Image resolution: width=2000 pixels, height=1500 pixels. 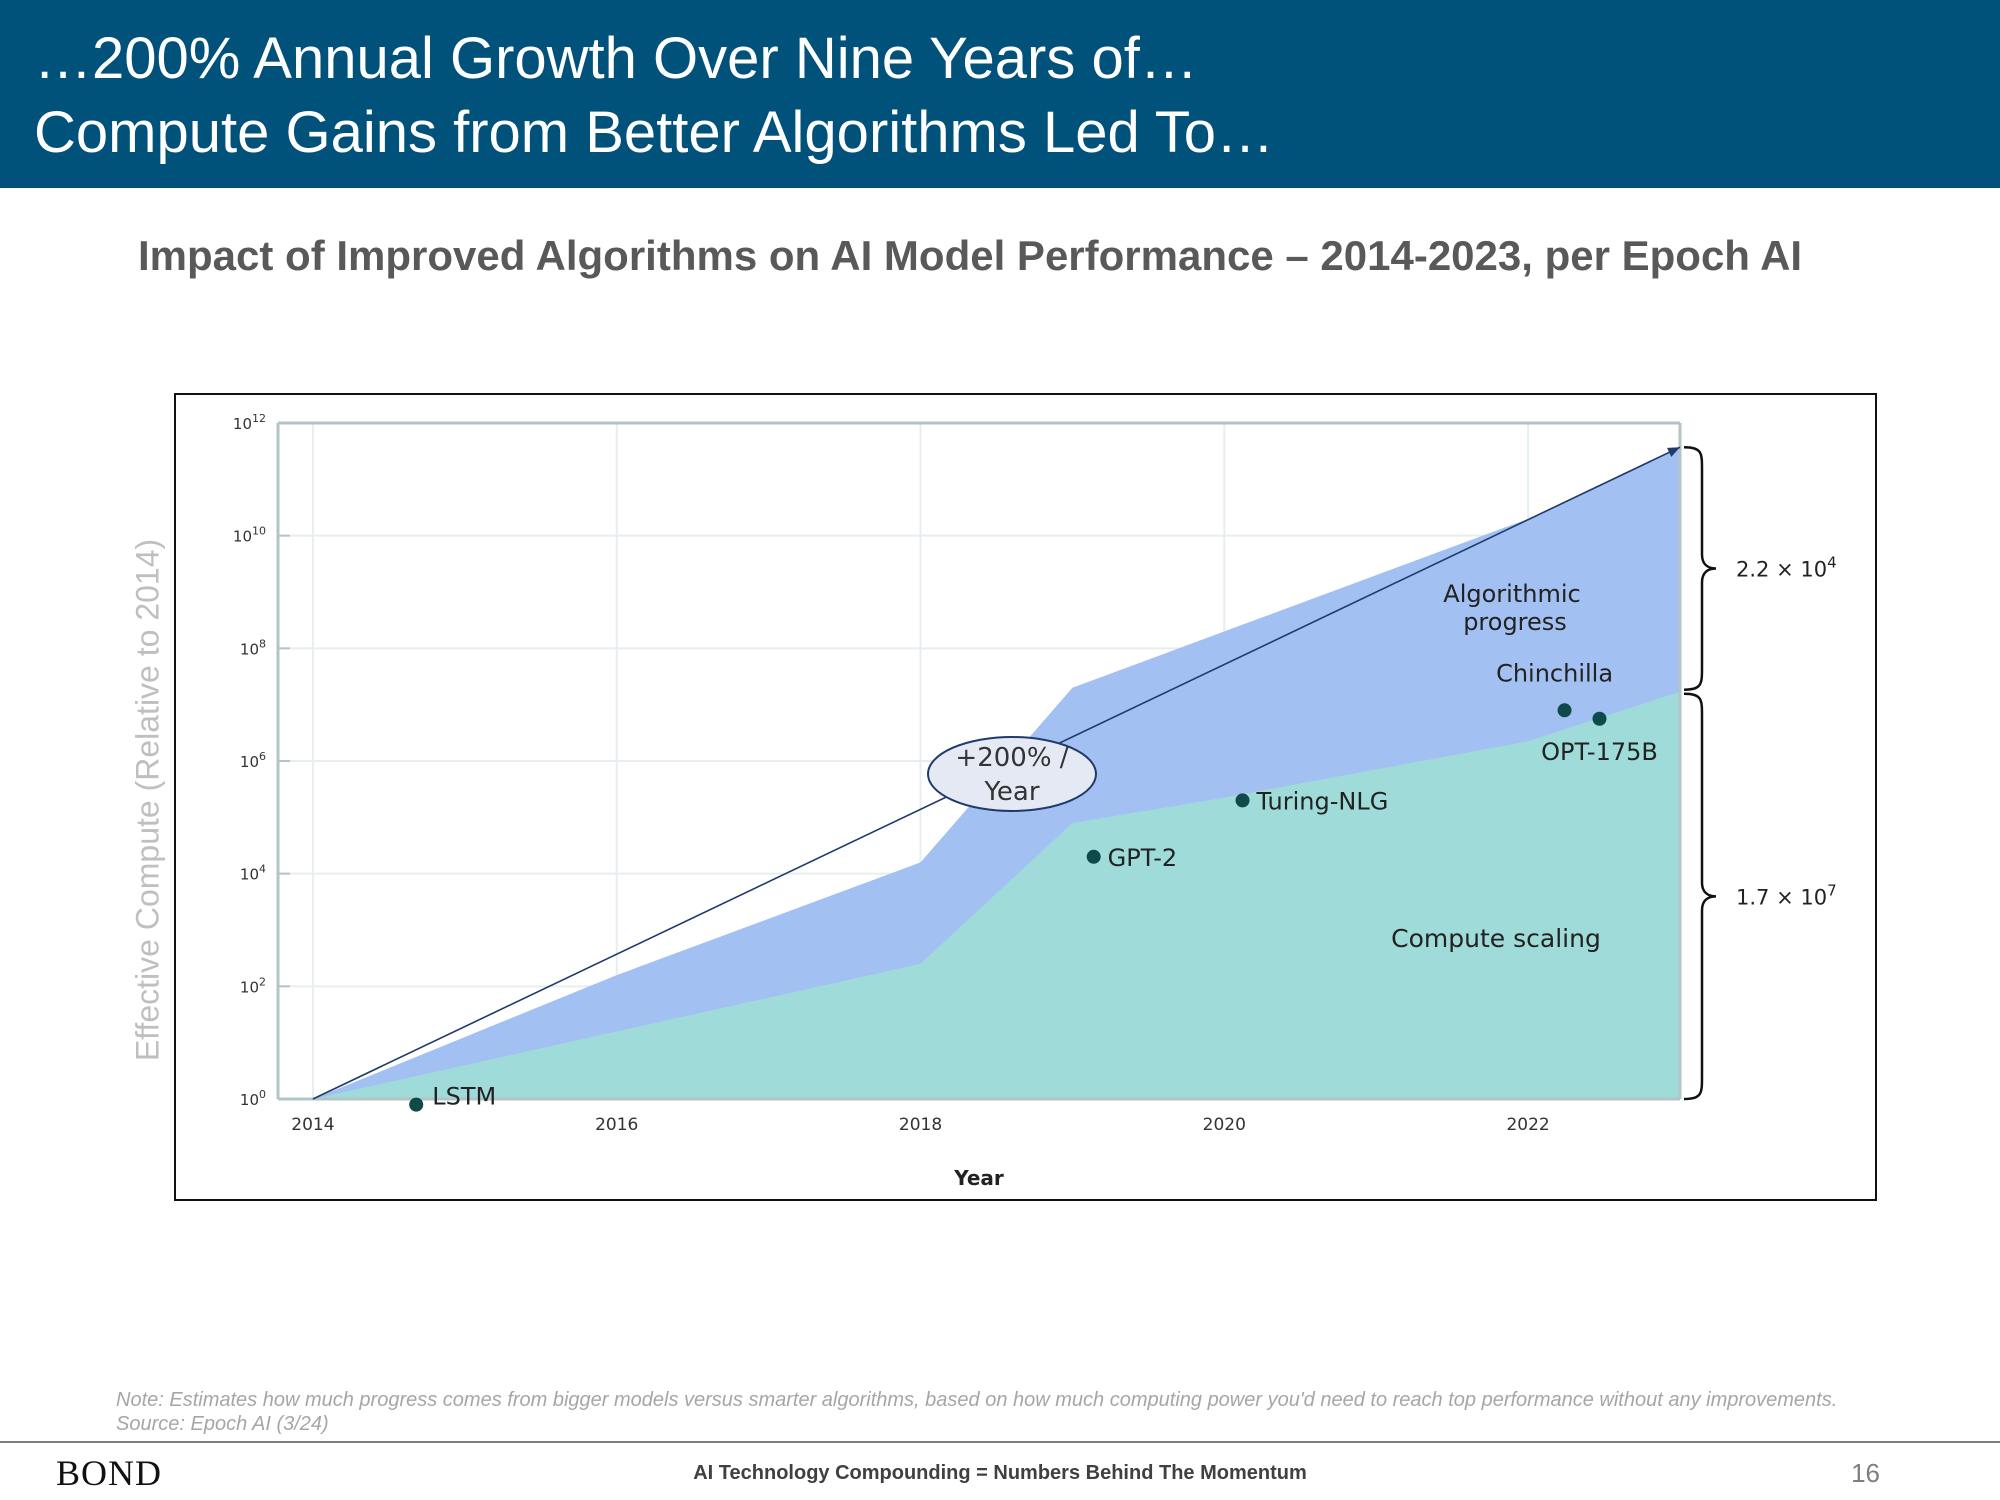 I want to click on model-label-opt-175b: OPT-175B, so click(x=1599, y=752).